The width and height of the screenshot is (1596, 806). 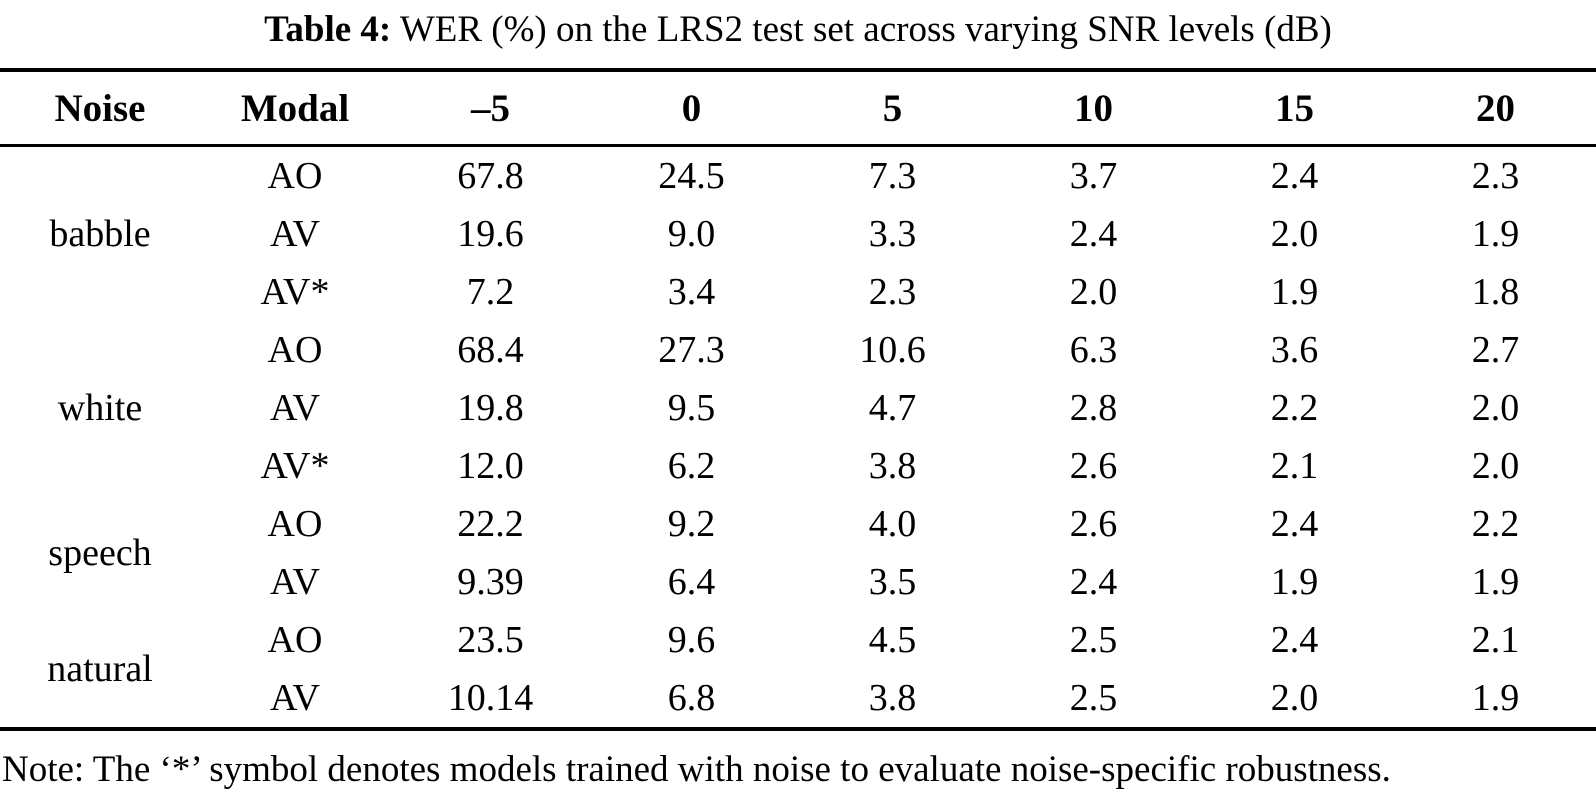 I want to click on wer-cell: 6.8, so click(x=691, y=698).